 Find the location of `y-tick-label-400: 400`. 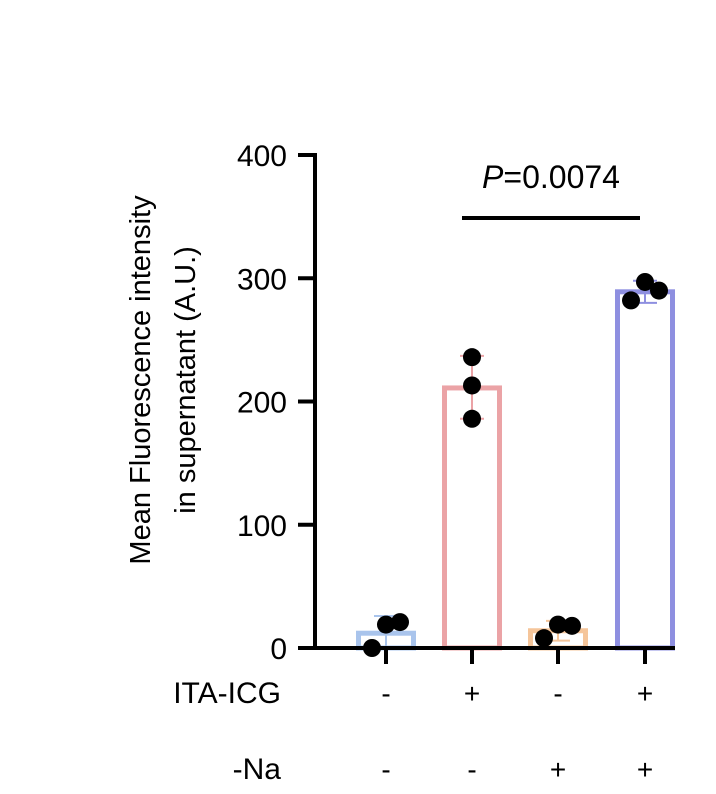

y-tick-label-400: 400 is located at coordinates (262, 156).